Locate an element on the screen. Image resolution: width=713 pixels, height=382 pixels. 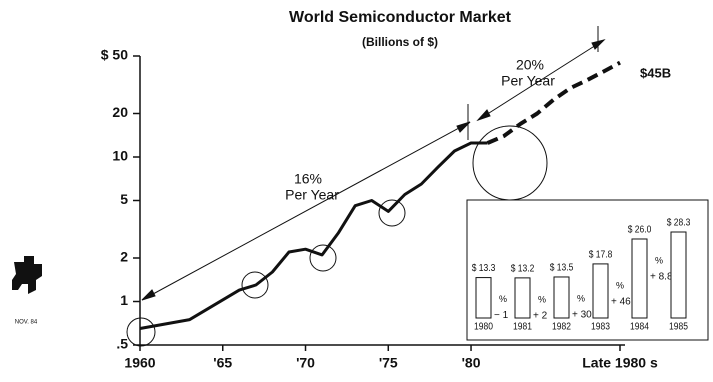
annotation: 20% is located at coordinates (530, 65).